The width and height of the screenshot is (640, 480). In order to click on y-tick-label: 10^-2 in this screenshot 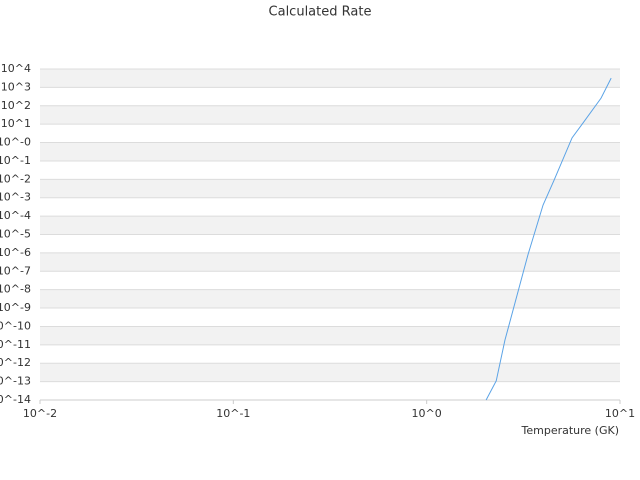, I will do `click(15, 178)`.